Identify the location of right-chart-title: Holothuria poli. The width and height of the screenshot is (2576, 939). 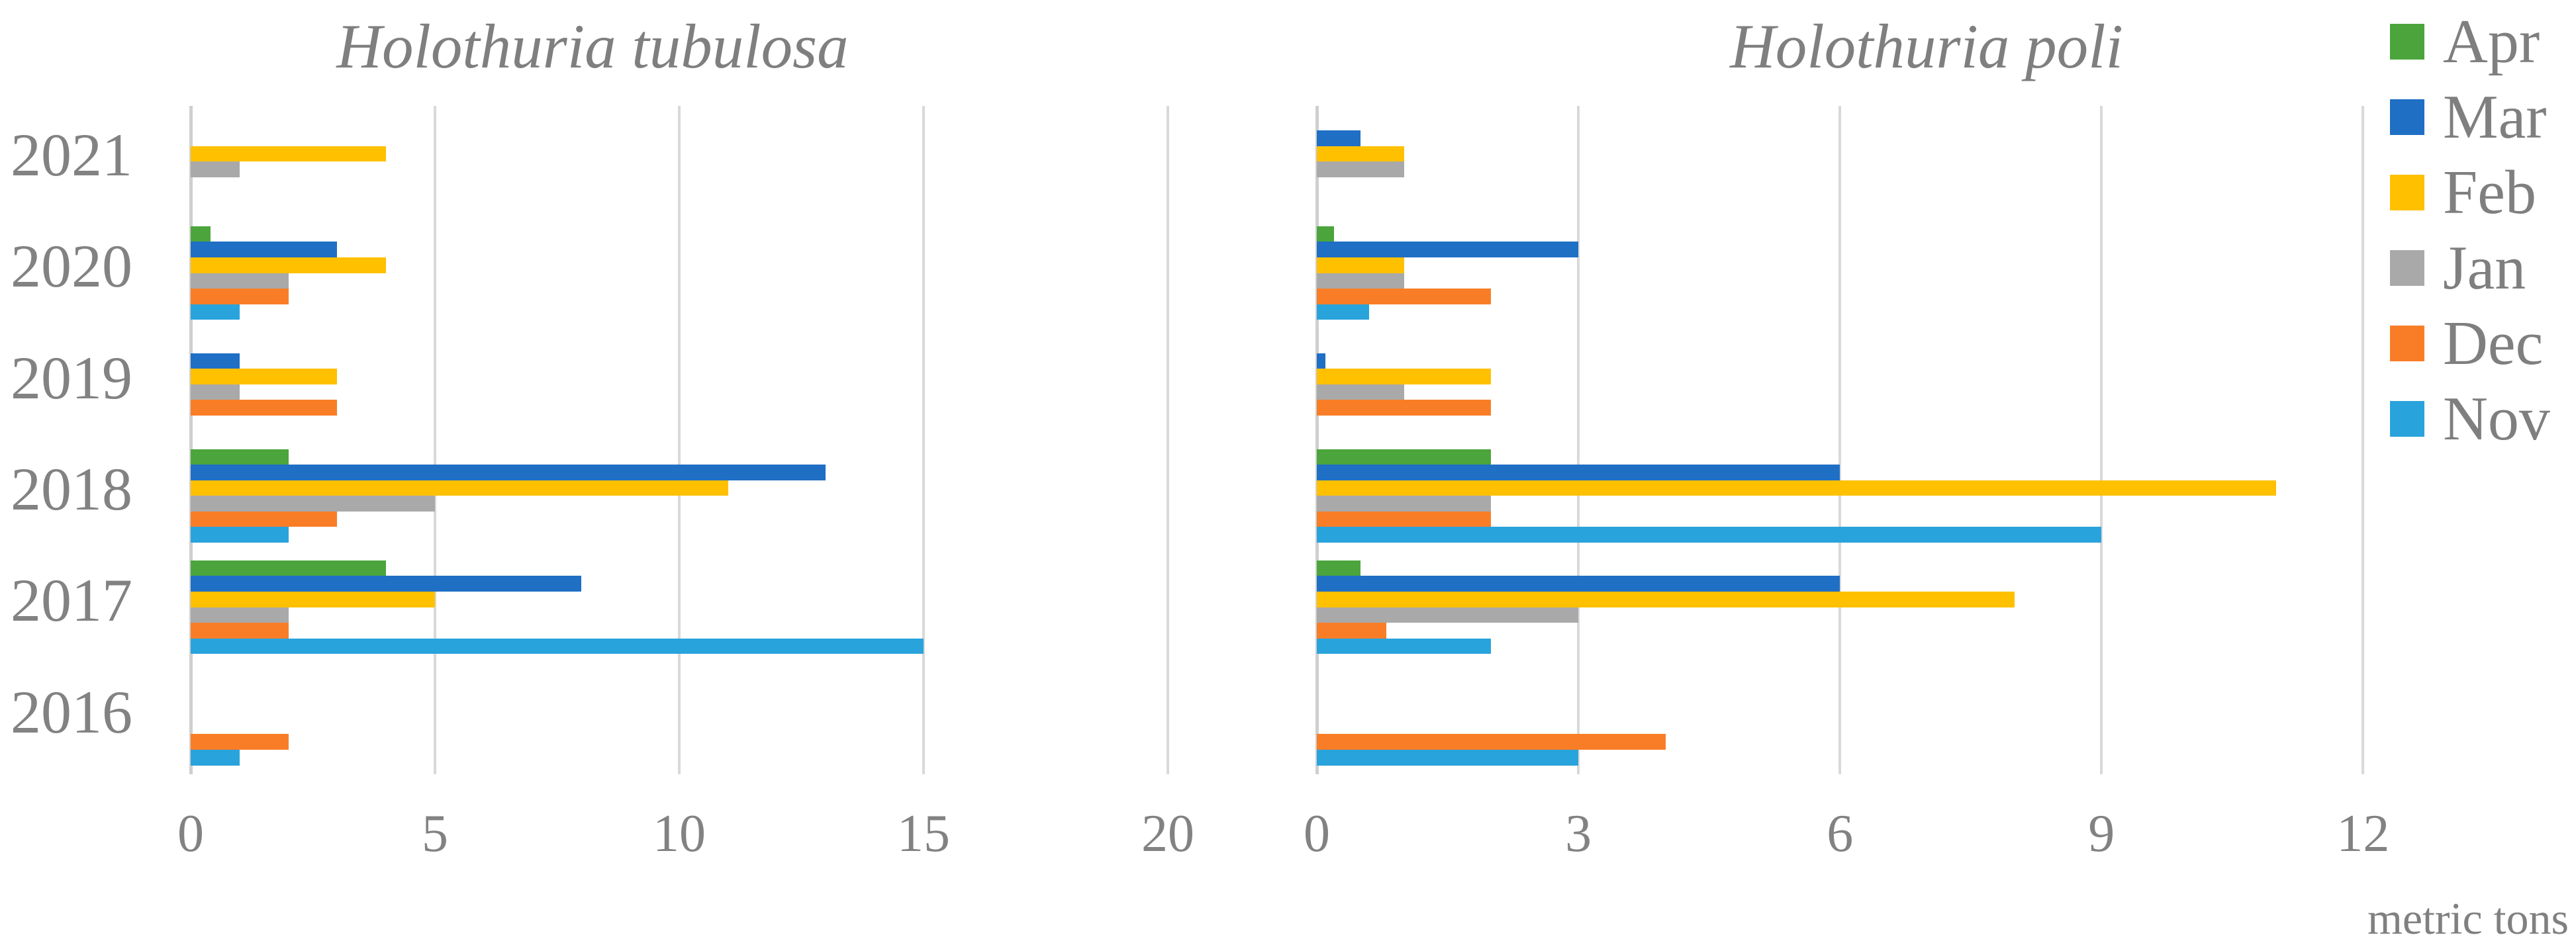
(1926, 46).